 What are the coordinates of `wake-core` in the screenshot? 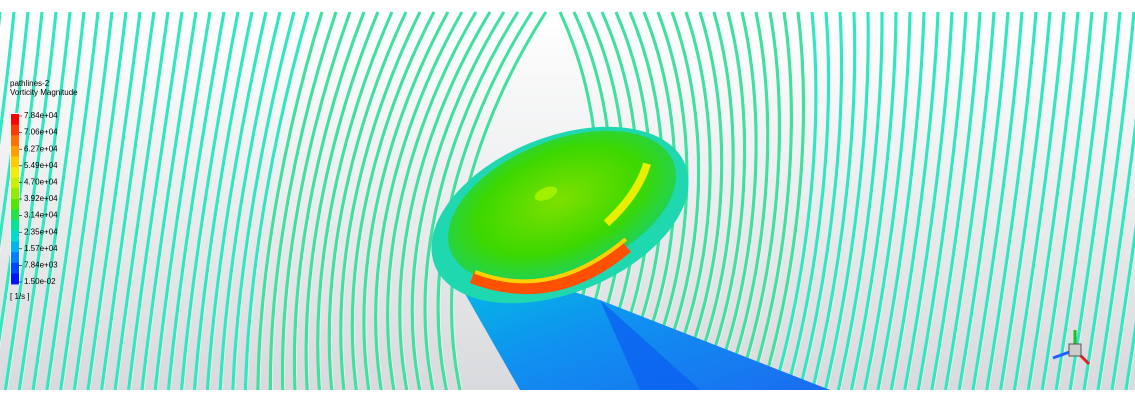 It's located at (650, 345).